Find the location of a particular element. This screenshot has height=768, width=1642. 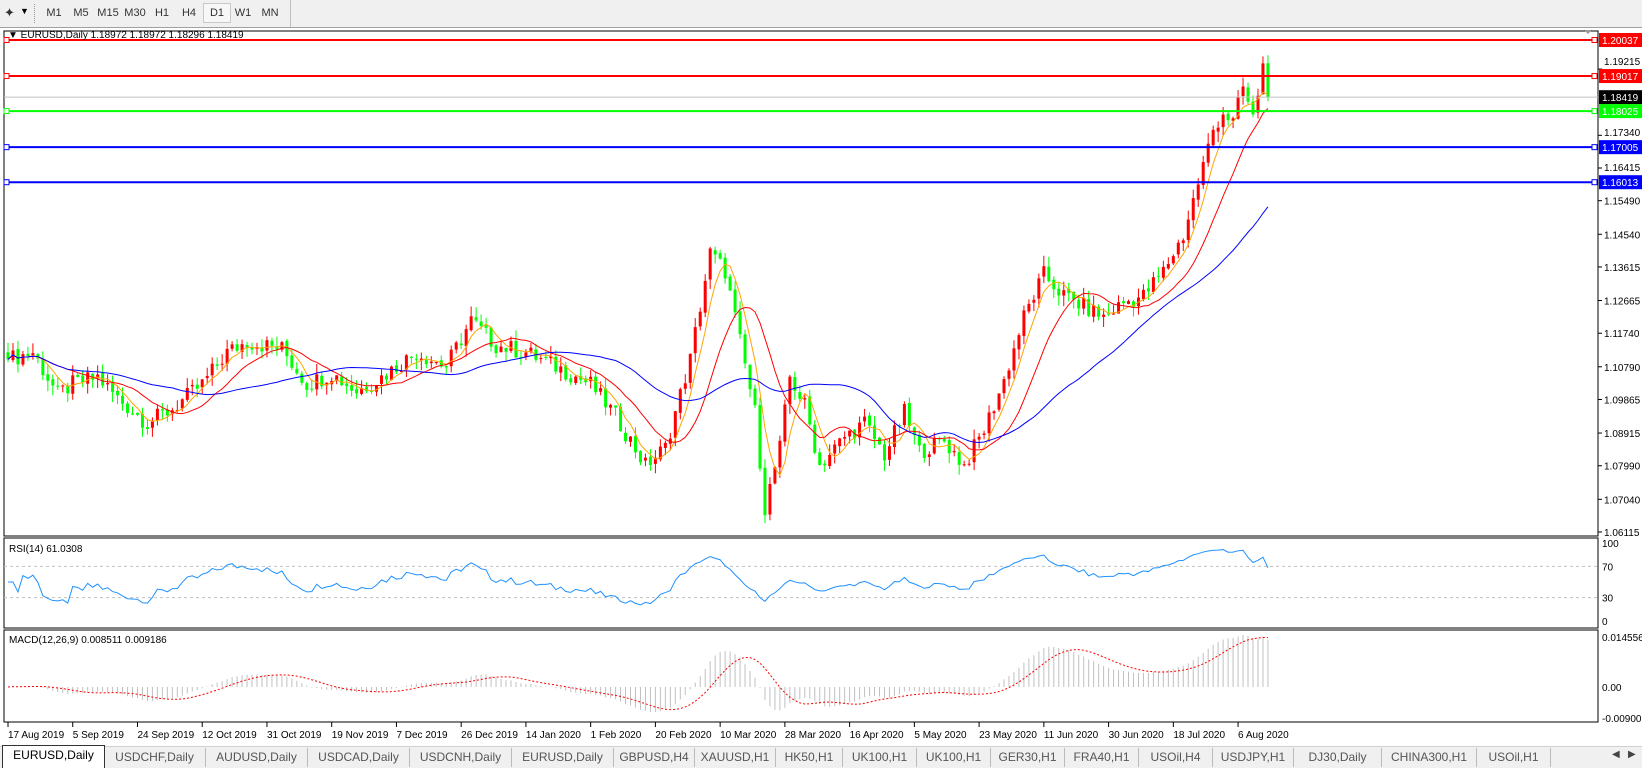

chart-tab: GBPUSD,H4 is located at coordinates (654, 757).